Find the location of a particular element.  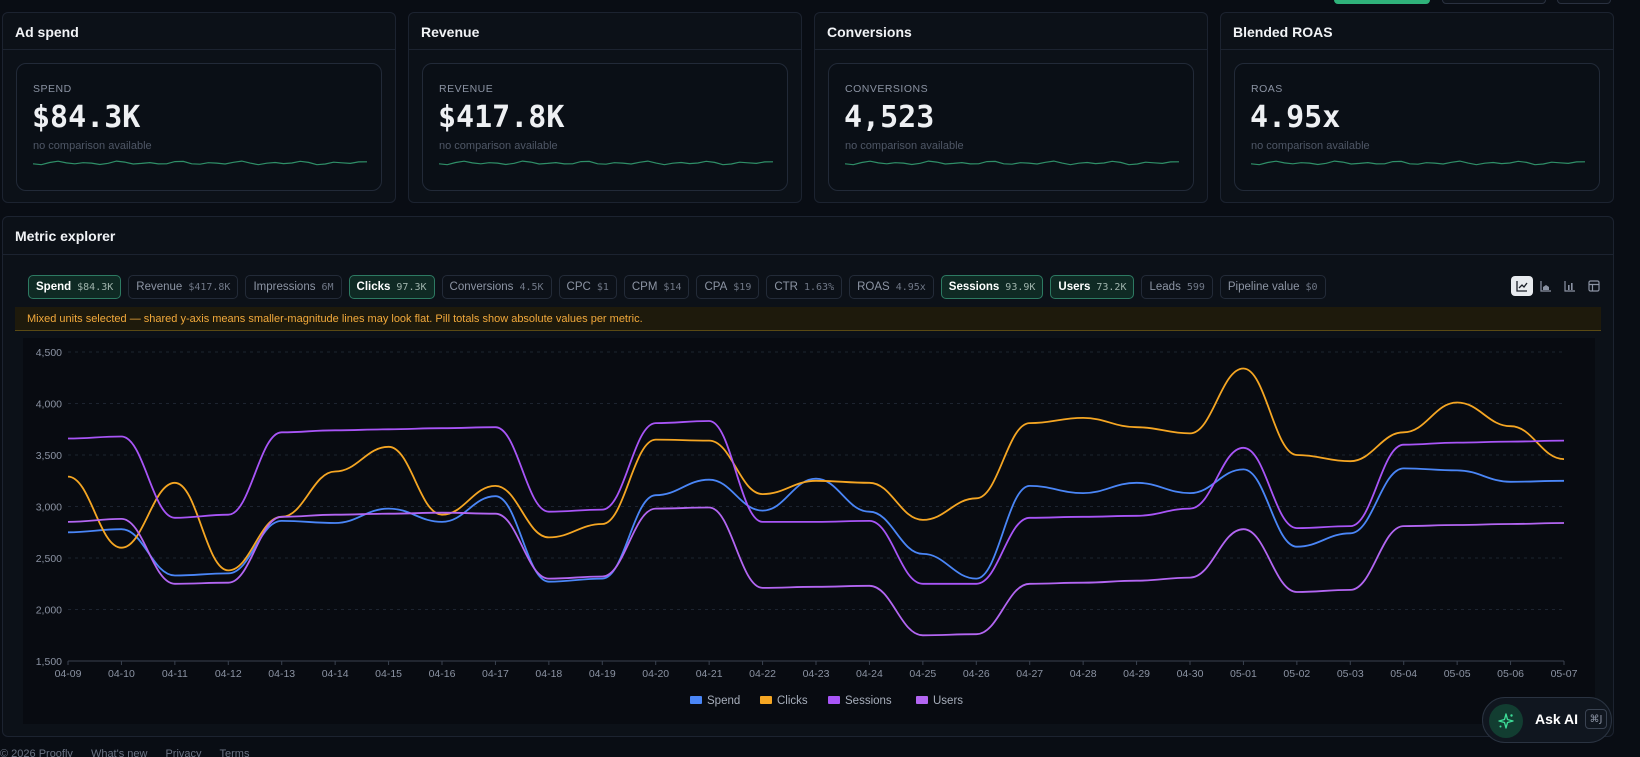

metric-pill-label: Pipeline value is located at coordinates (1263, 287).